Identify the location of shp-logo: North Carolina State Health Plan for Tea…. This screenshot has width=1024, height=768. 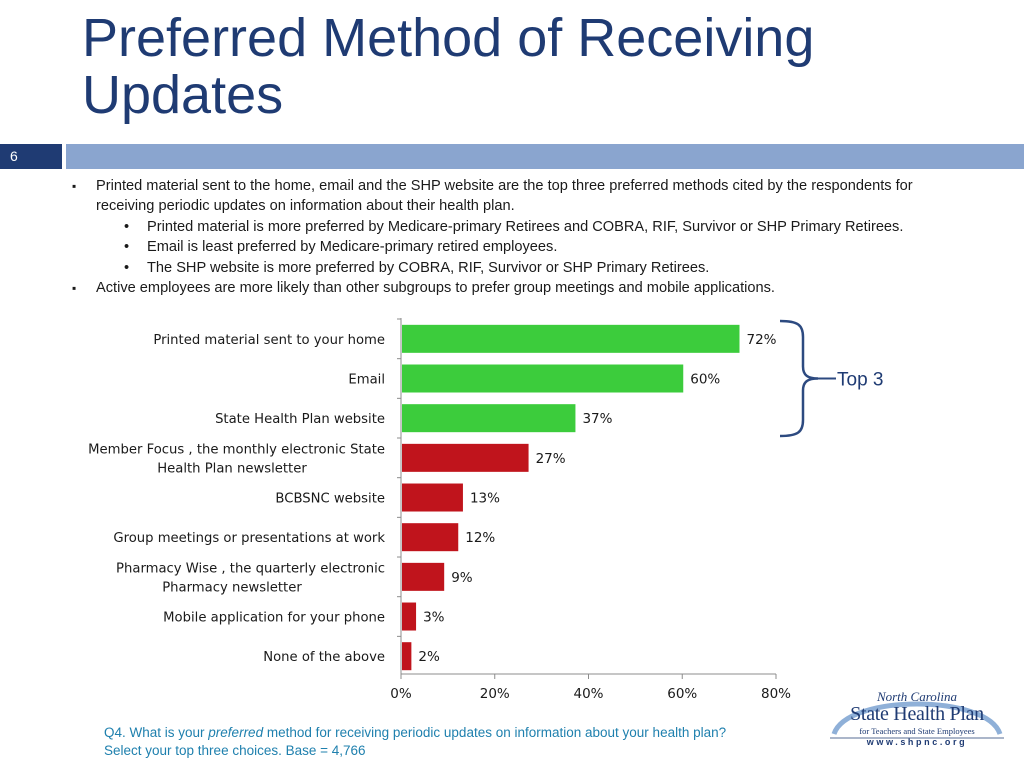
(917, 721).